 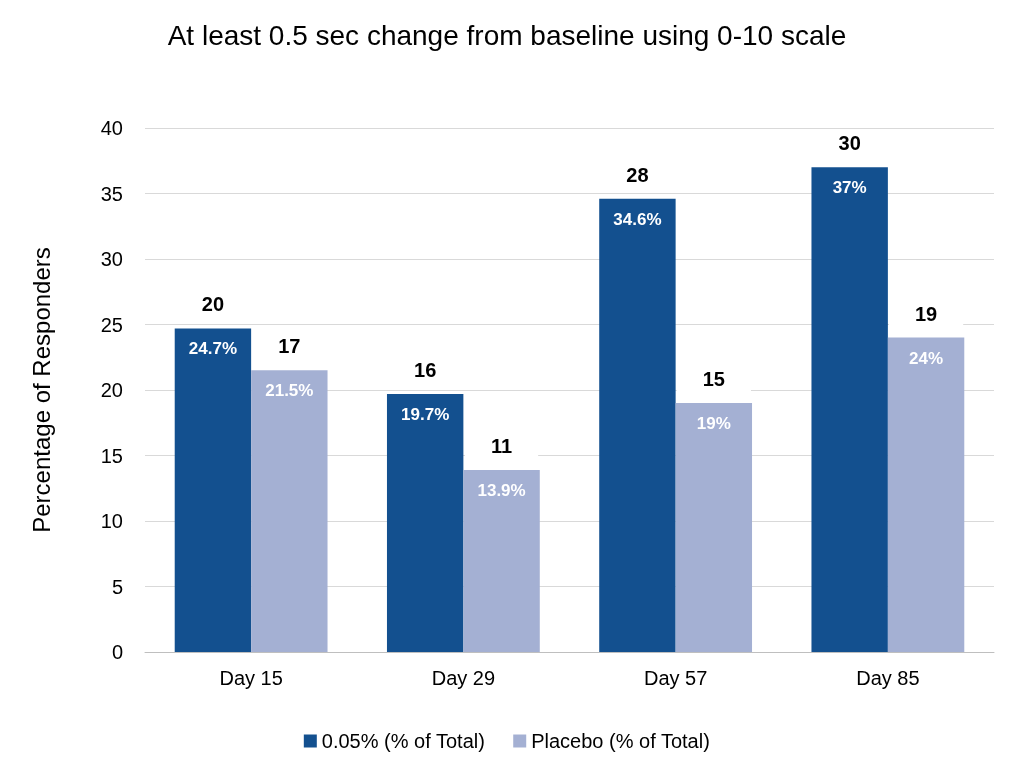 I want to click on annotation: 16, so click(x=425, y=369).